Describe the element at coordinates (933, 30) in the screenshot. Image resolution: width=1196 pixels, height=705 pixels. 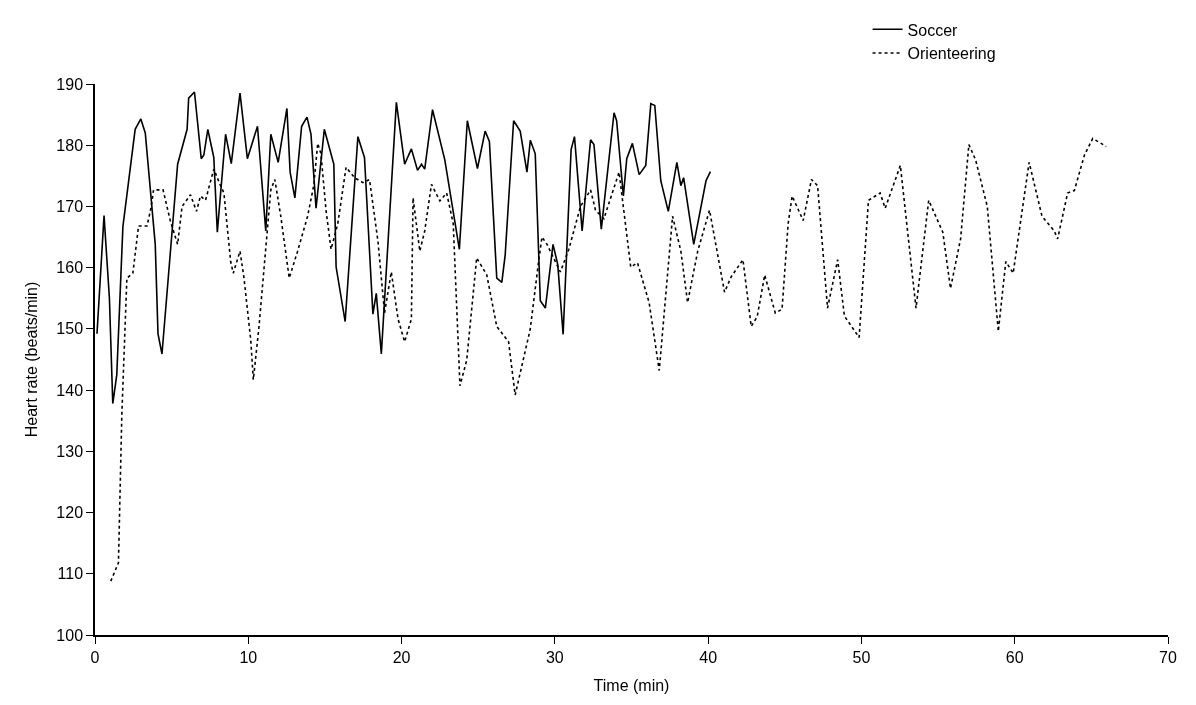
I see `legend-label: Soccer` at that location.